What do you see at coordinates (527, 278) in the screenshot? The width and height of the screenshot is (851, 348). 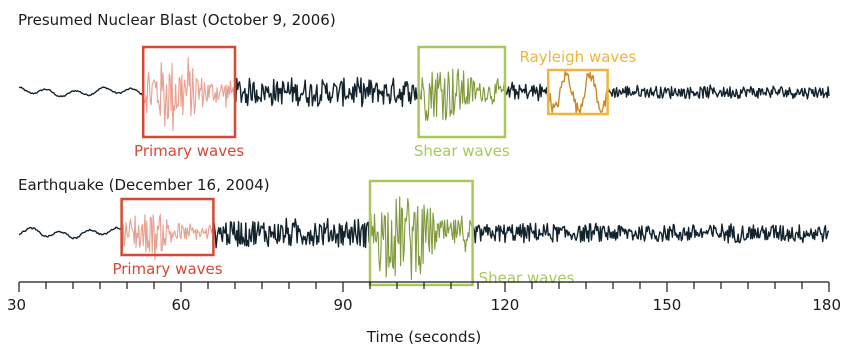 I see `quake-phase-label-1: Shear waves` at bounding box center [527, 278].